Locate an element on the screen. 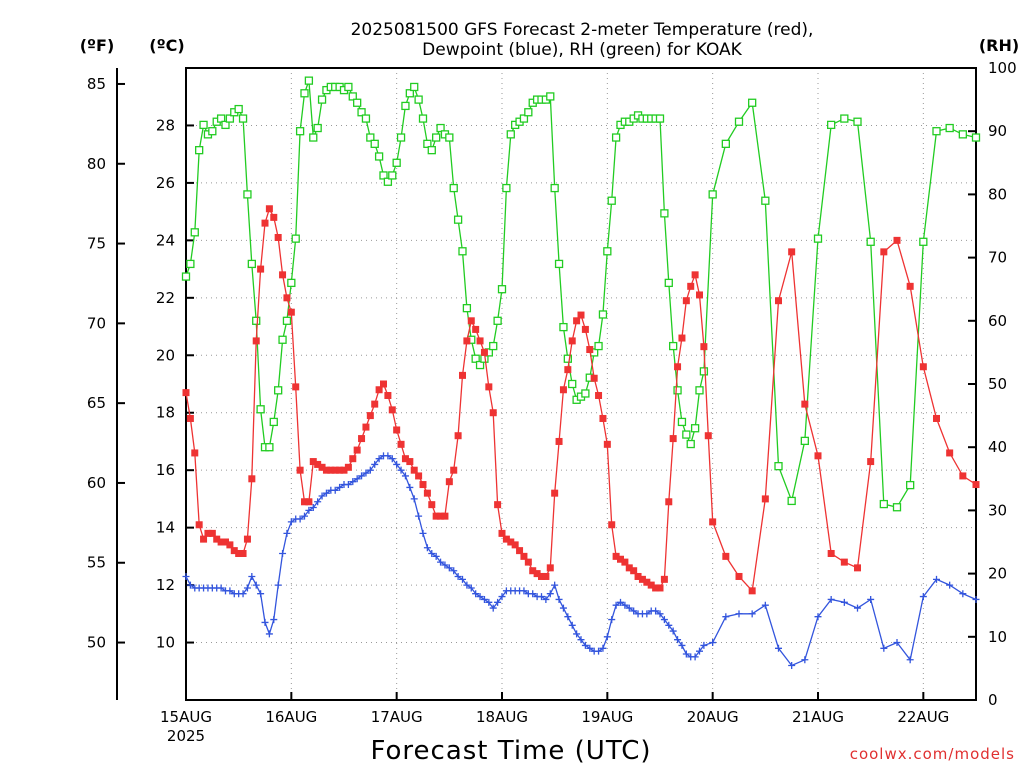  rh-tick-label: 0 is located at coordinates (993, 700).